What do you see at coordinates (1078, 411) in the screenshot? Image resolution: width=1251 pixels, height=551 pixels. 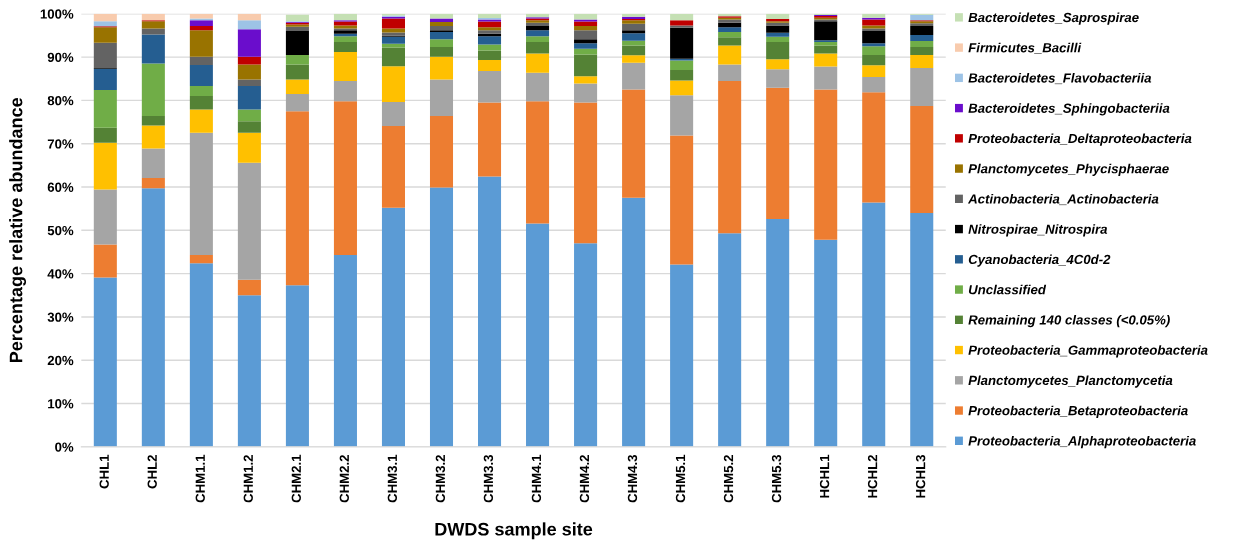 I see `legend-label: Proteobacteria_Betaproteobacteria` at bounding box center [1078, 411].